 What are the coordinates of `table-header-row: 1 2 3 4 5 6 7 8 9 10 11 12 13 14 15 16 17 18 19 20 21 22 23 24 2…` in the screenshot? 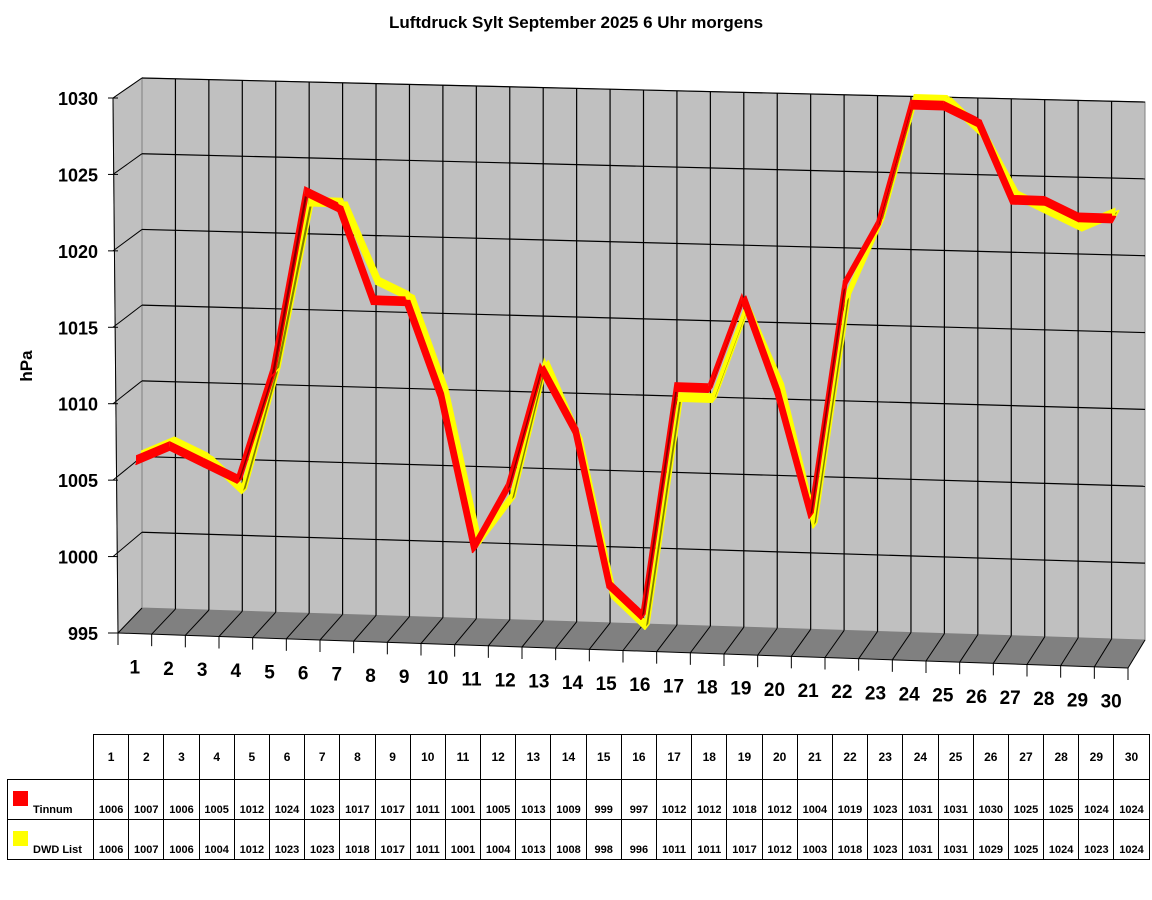 It's located at (578, 757).